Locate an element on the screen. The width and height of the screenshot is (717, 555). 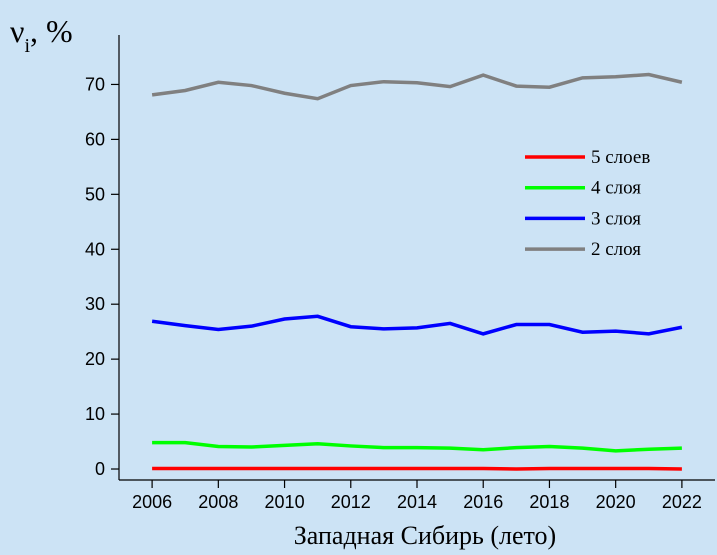
x-tick-label: 2012 is located at coordinates (351, 502).